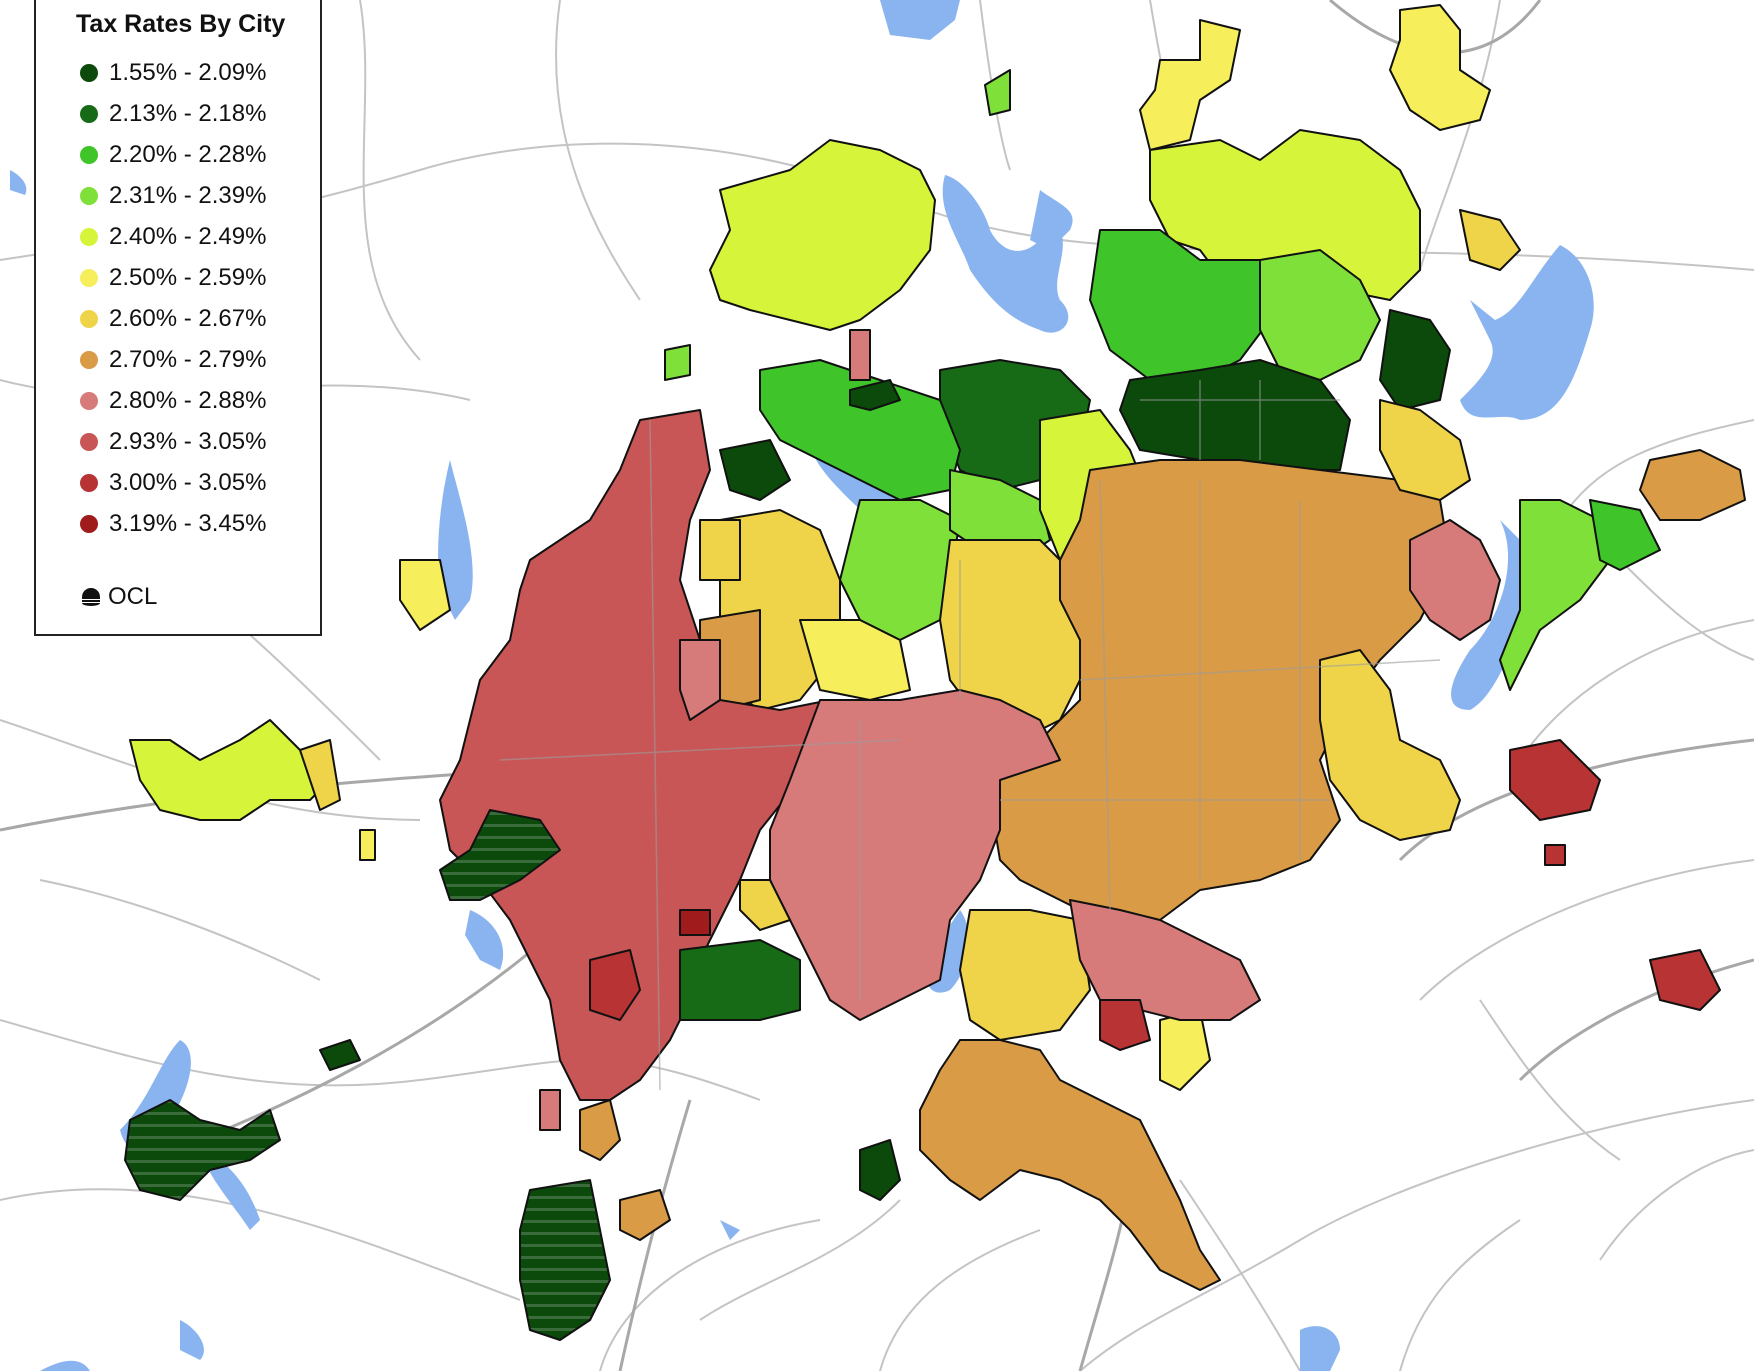 The width and height of the screenshot is (1754, 1371). What do you see at coordinates (1025, 975) in the screenshot?
I see `city-south-gold` at bounding box center [1025, 975].